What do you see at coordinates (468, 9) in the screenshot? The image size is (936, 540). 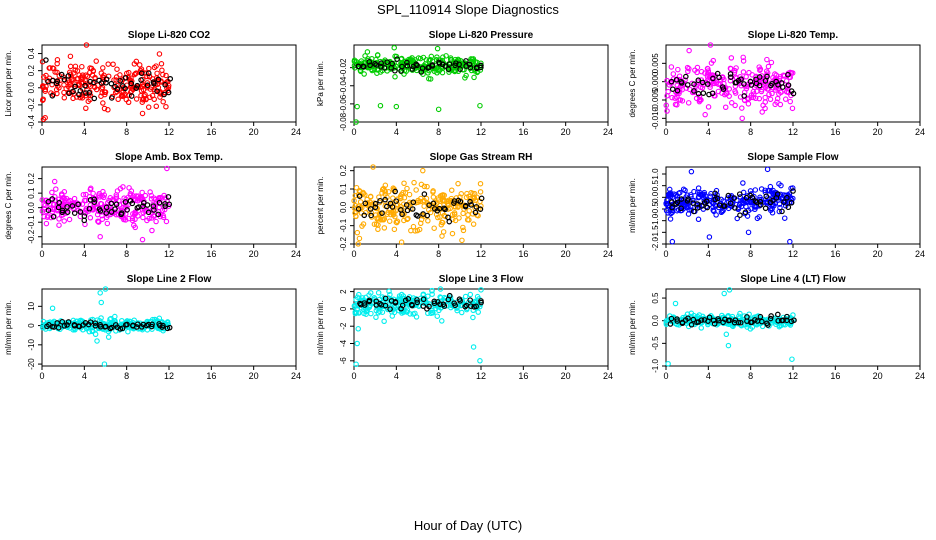 I see `figure-title: SPL_110914 Slope Diagnostics` at bounding box center [468, 9].